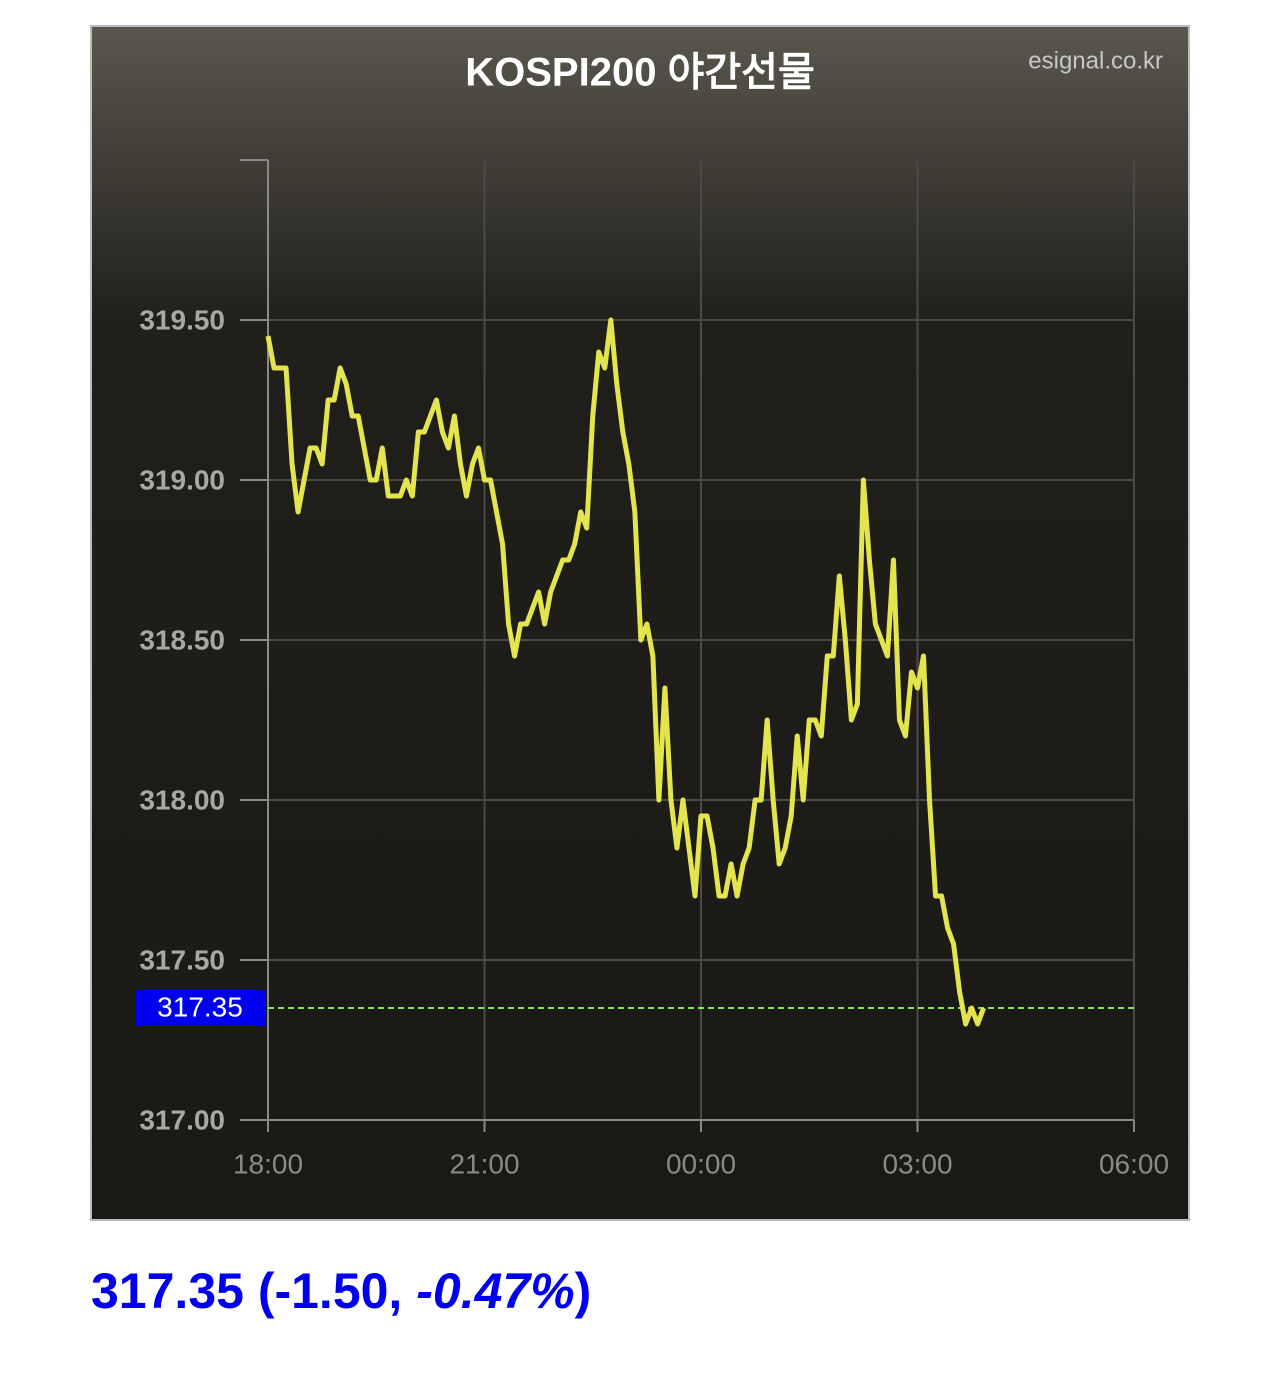  What do you see at coordinates (583, 1291) in the screenshot?
I see `price-text-end: )` at bounding box center [583, 1291].